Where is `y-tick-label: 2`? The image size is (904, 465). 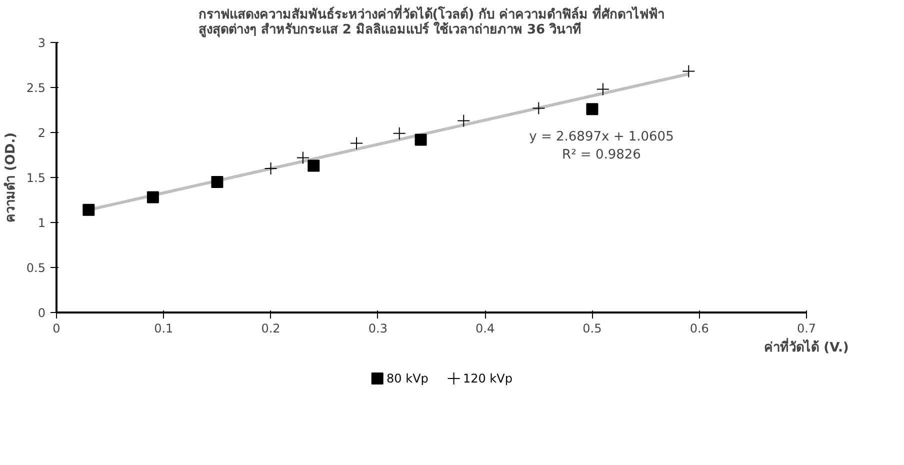
y-tick-label: 2 is located at coordinates (42, 133).